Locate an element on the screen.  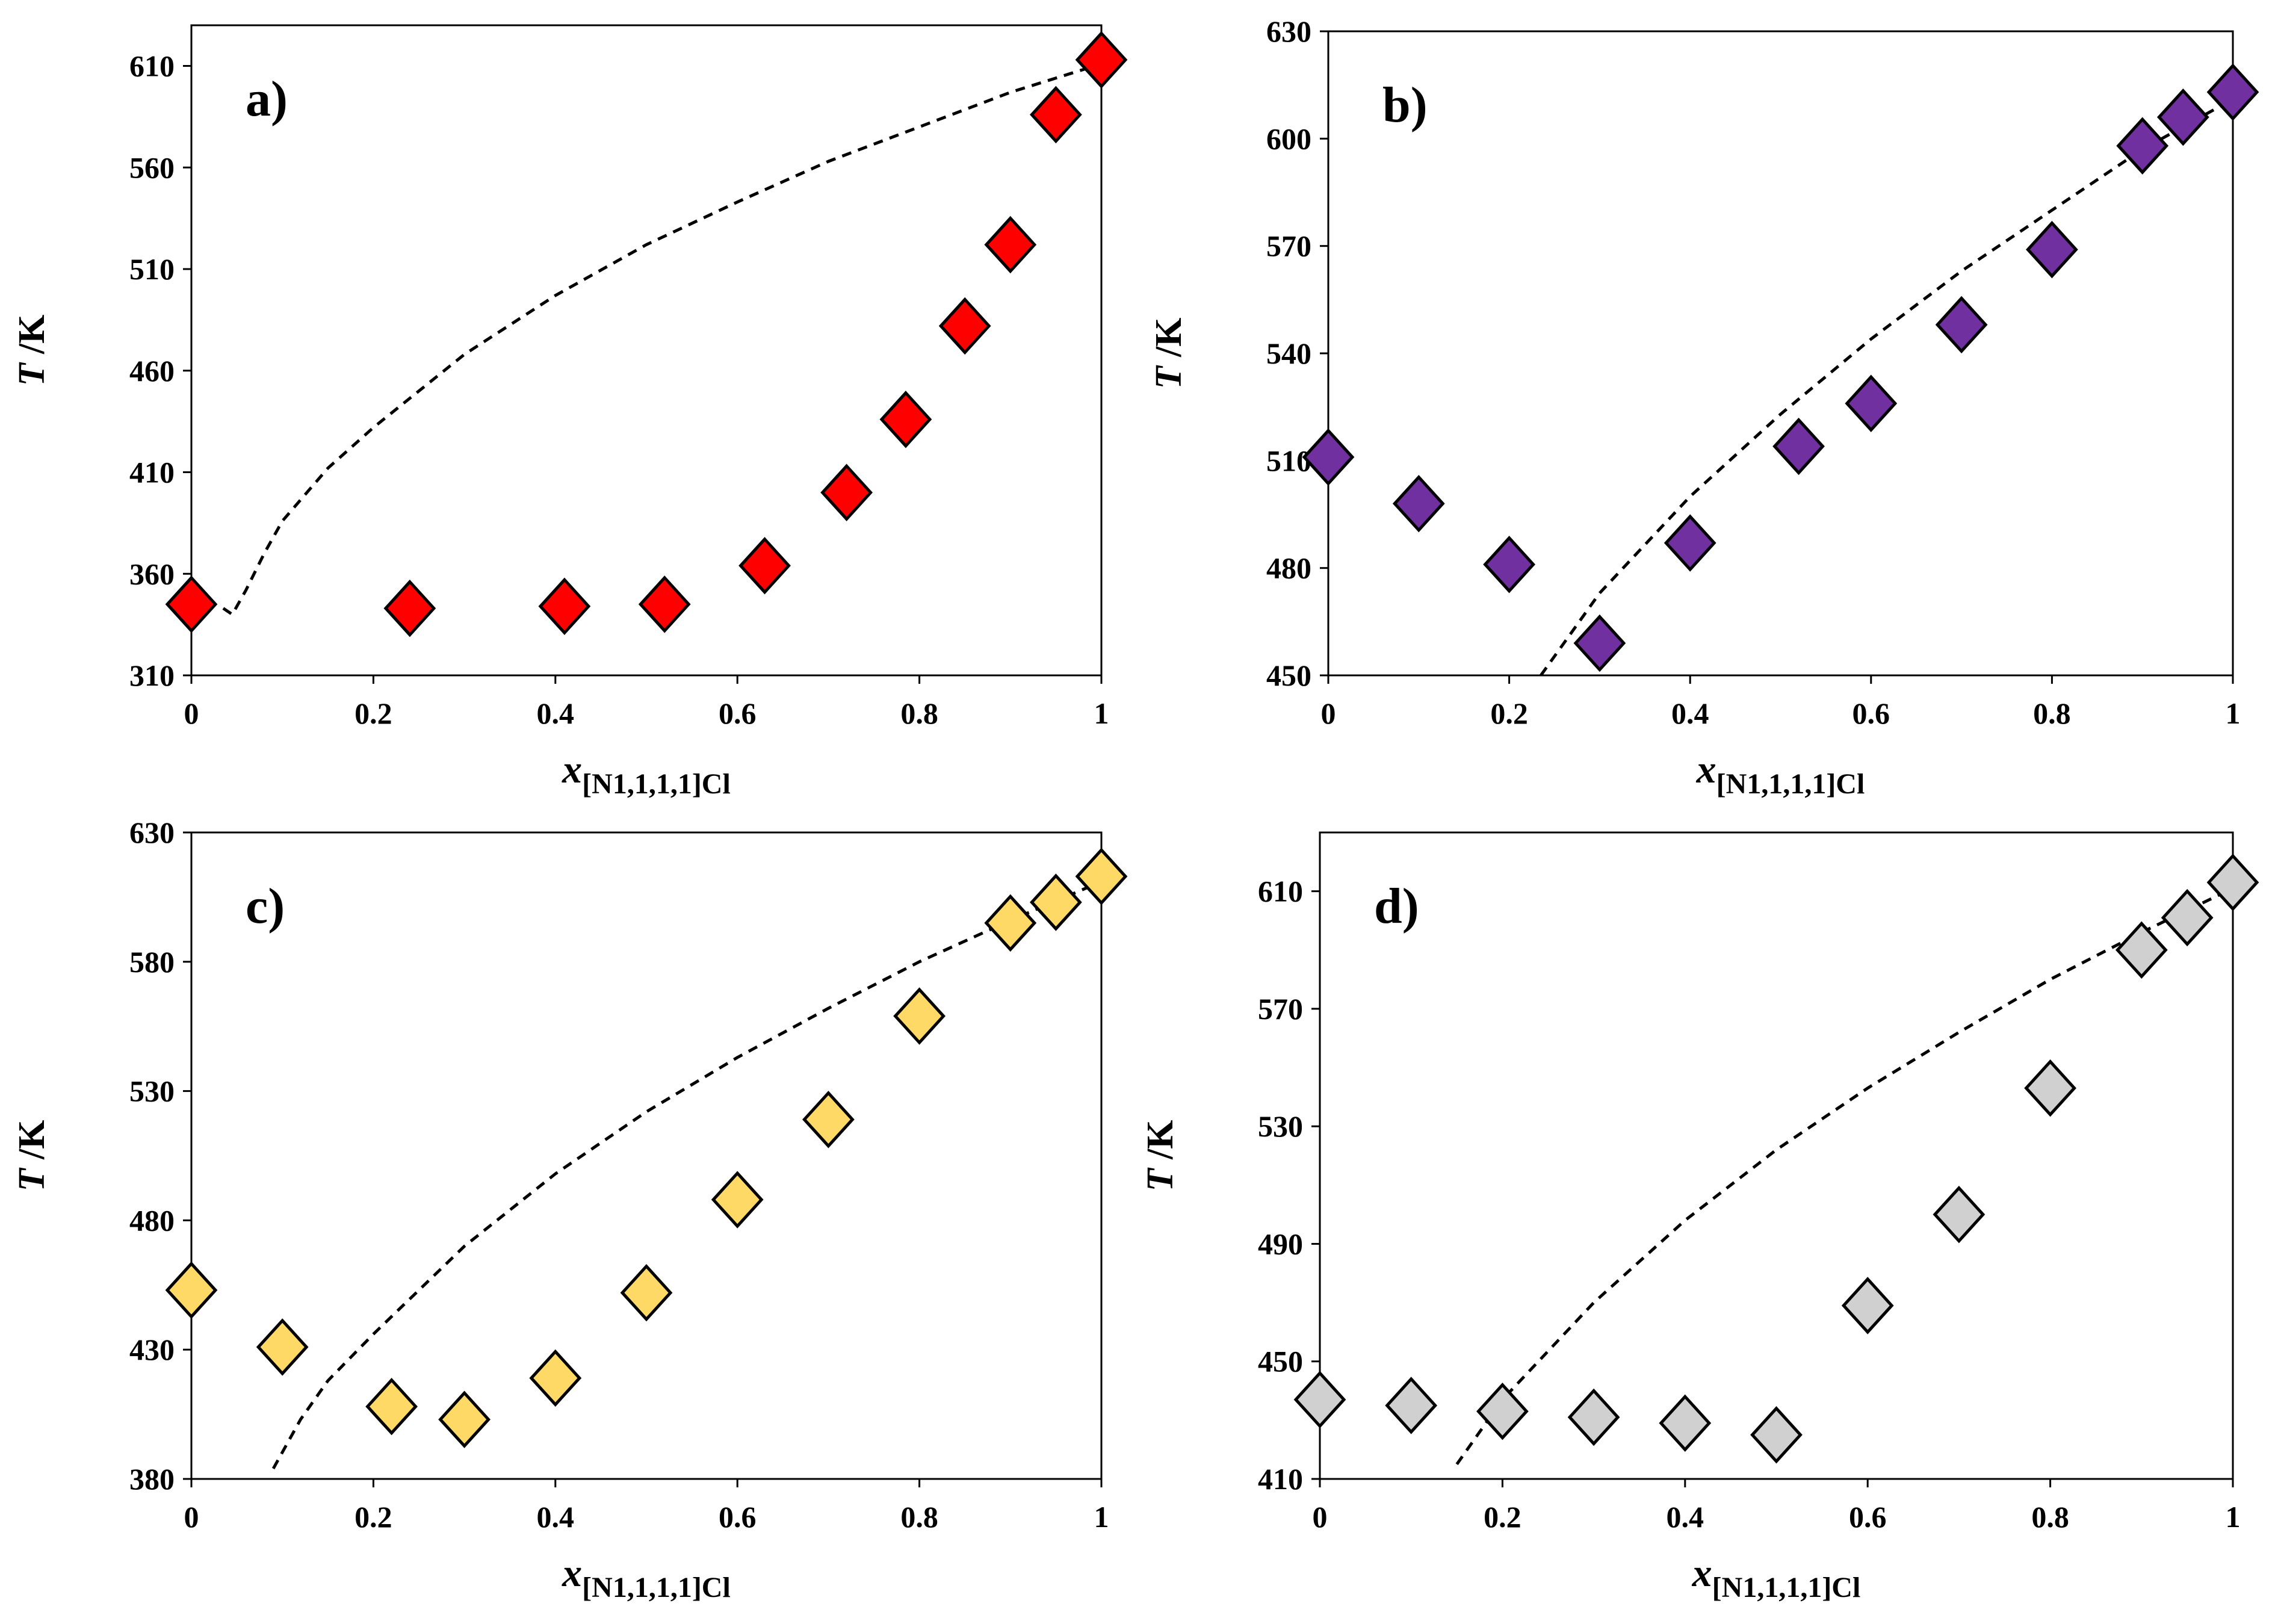
y-tick-label: 630 is located at coordinates (152, 833).